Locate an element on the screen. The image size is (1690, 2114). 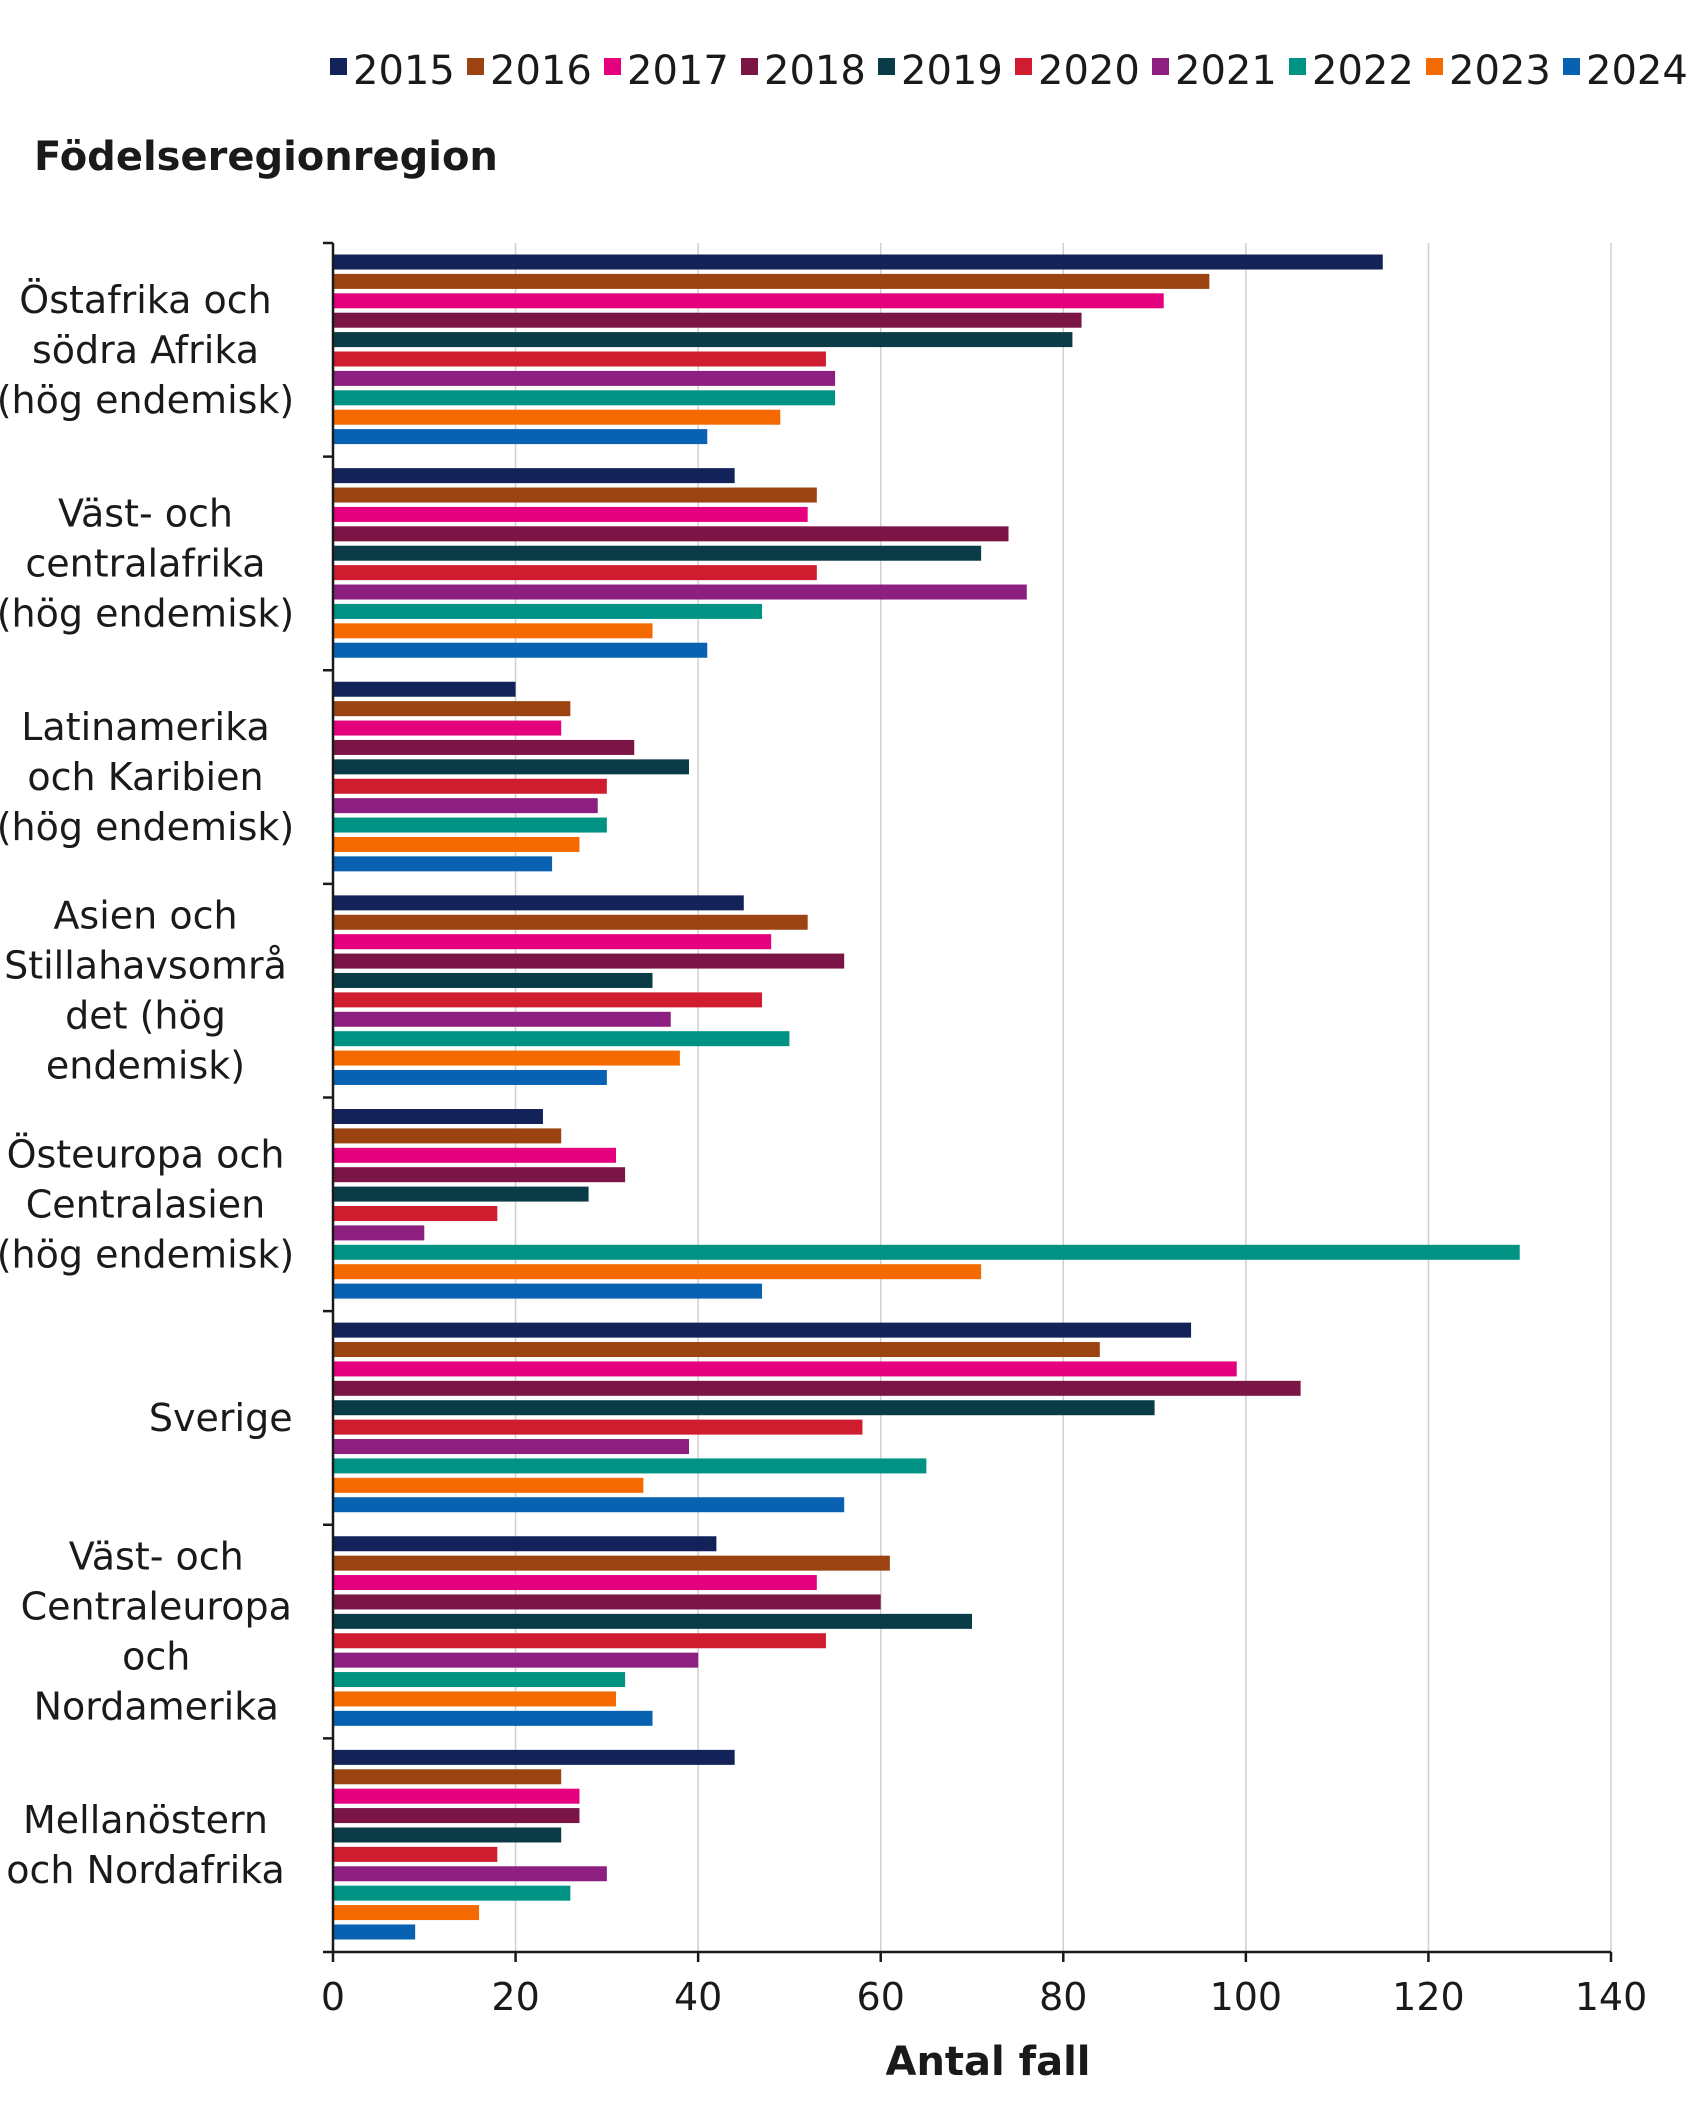
category-label-line: Stillahavsområ is located at coordinates (145, 966).